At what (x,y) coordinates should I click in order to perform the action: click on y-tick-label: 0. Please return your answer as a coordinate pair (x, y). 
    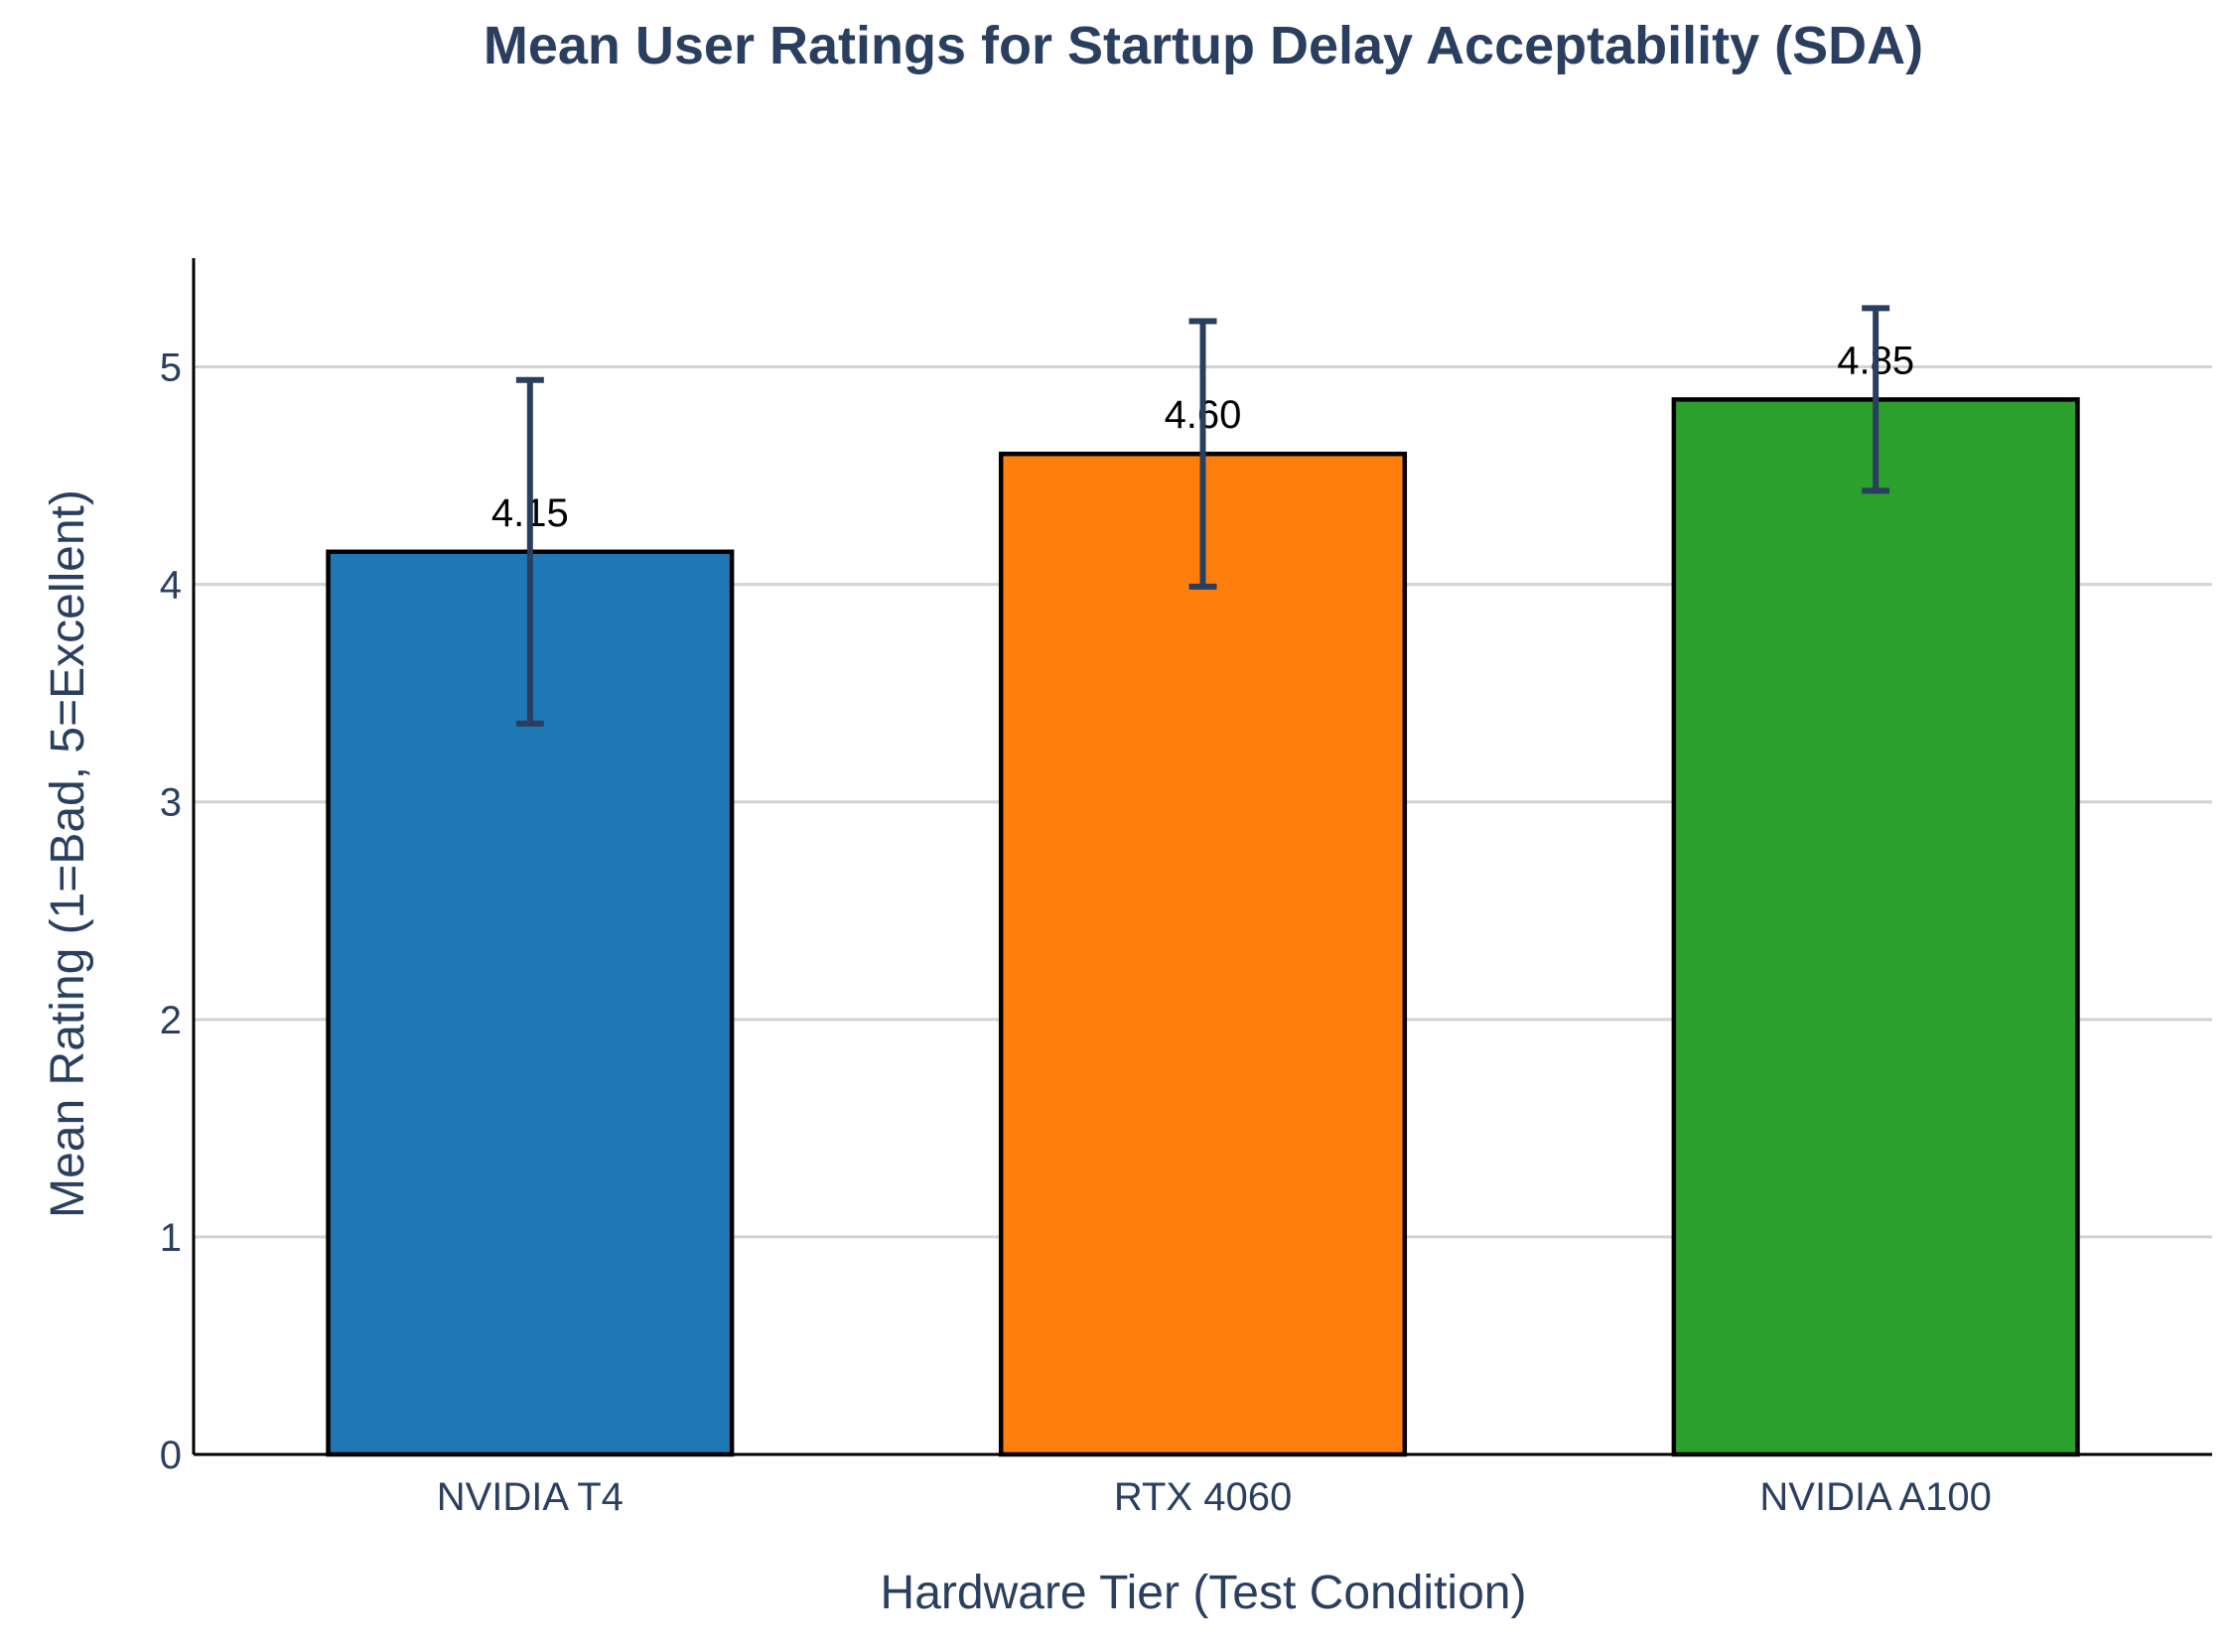
    Looking at the image, I should click on (171, 1456).